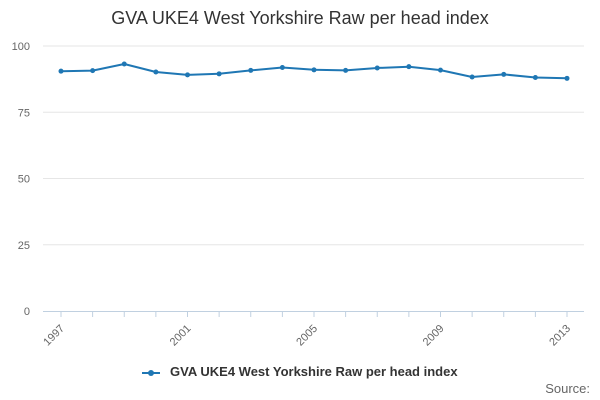 The width and height of the screenshot is (600, 400). I want to click on axes, so click(313, 314).